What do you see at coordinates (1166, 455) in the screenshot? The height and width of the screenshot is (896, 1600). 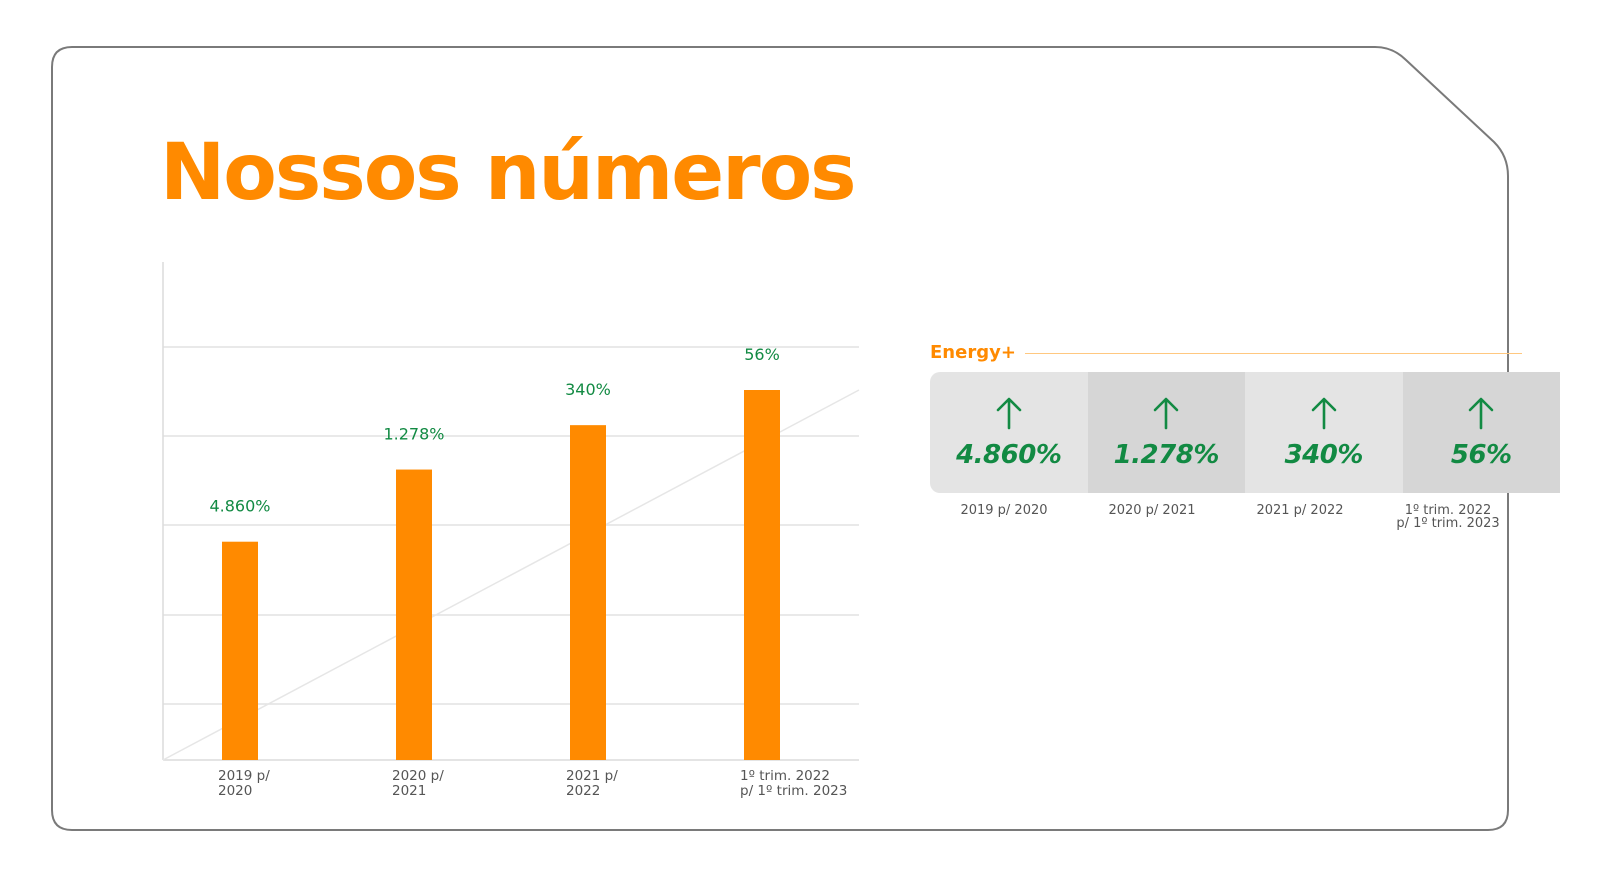 I see `growth-value: 1.278%` at bounding box center [1166, 455].